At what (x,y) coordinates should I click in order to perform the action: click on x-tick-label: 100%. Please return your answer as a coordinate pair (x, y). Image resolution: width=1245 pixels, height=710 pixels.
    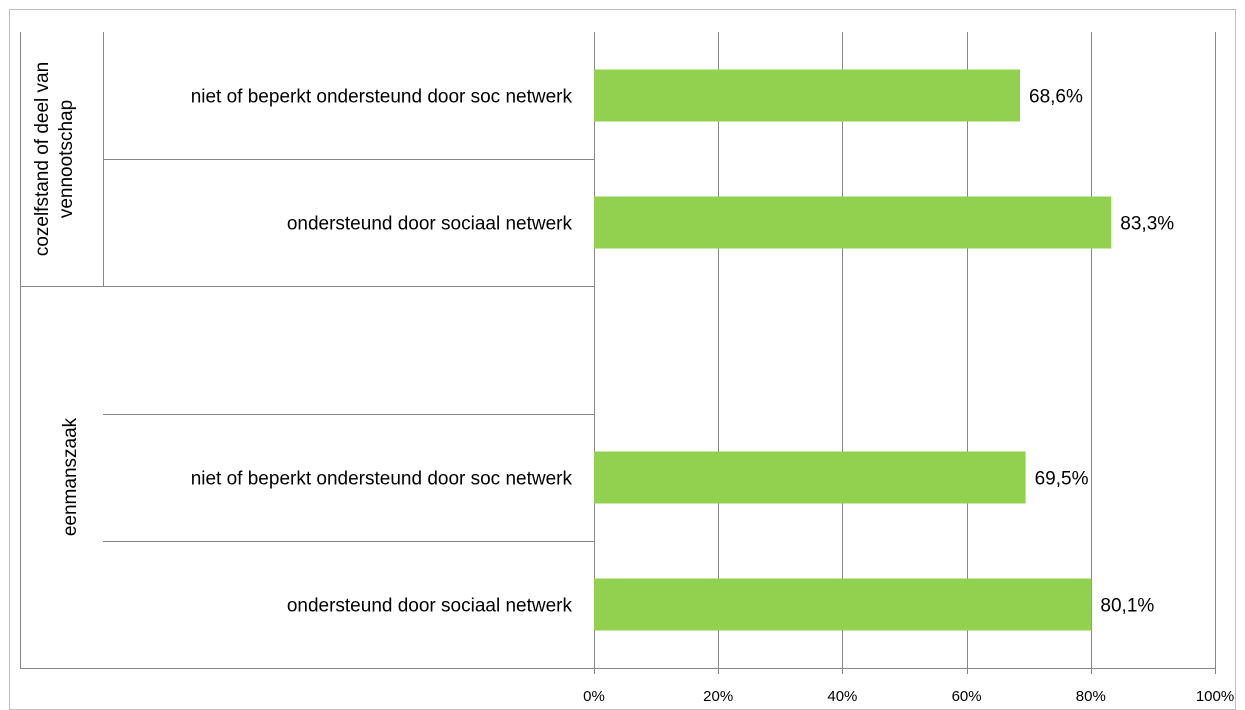
    Looking at the image, I should click on (1215, 696).